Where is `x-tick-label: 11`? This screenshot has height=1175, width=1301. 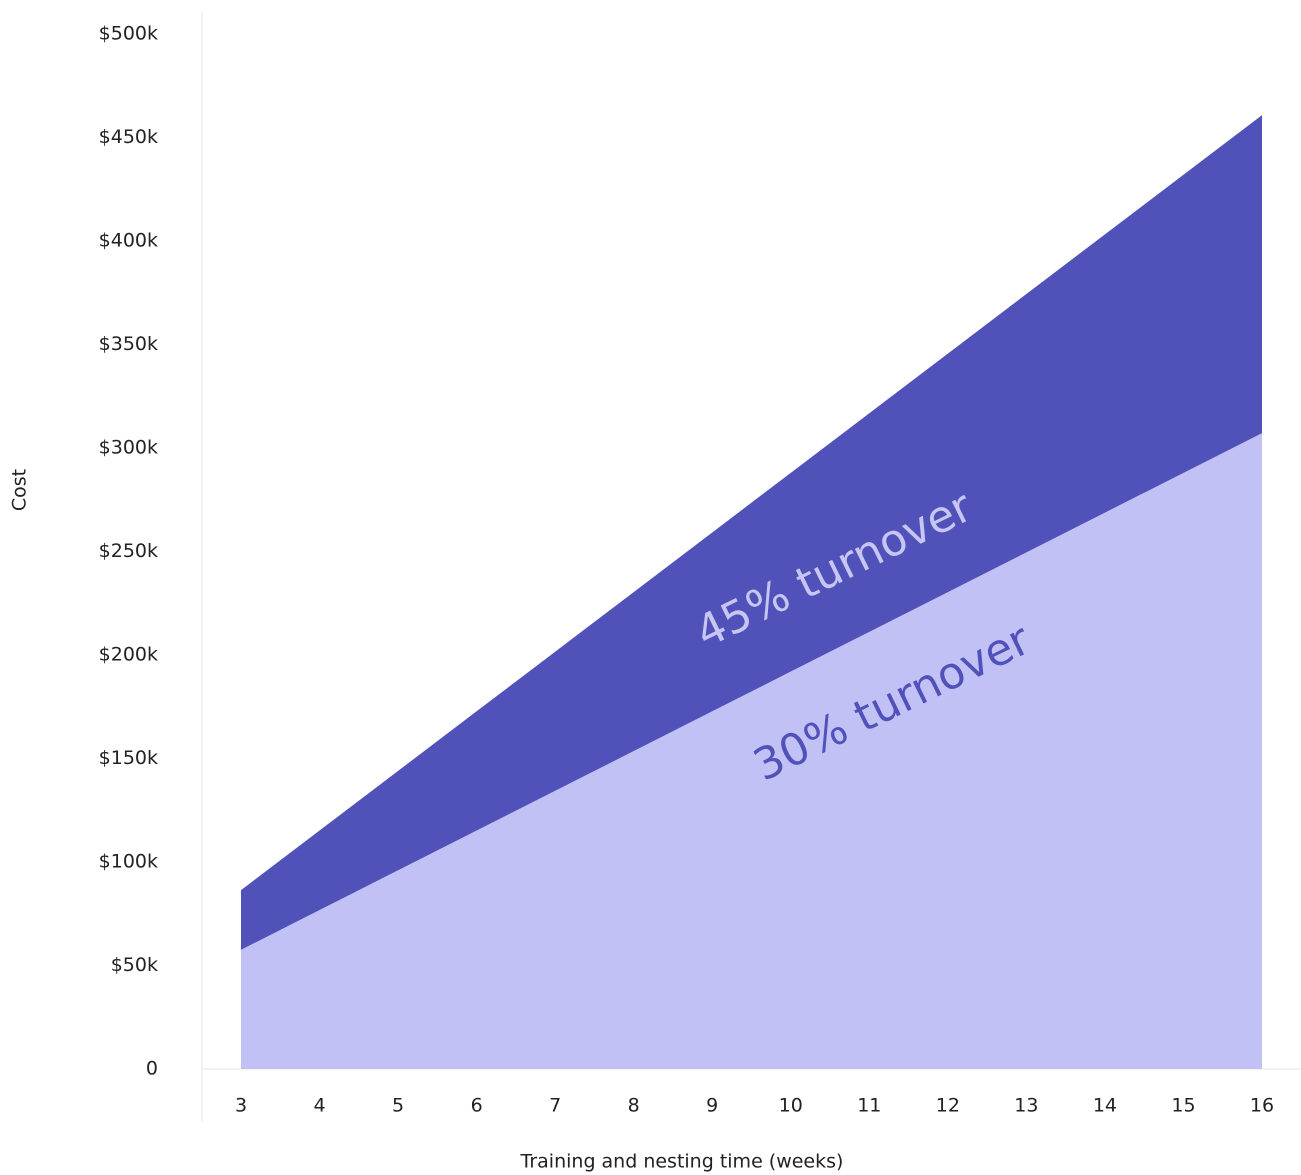 x-tick-label: 11 is located at coordinates (869, 1106).